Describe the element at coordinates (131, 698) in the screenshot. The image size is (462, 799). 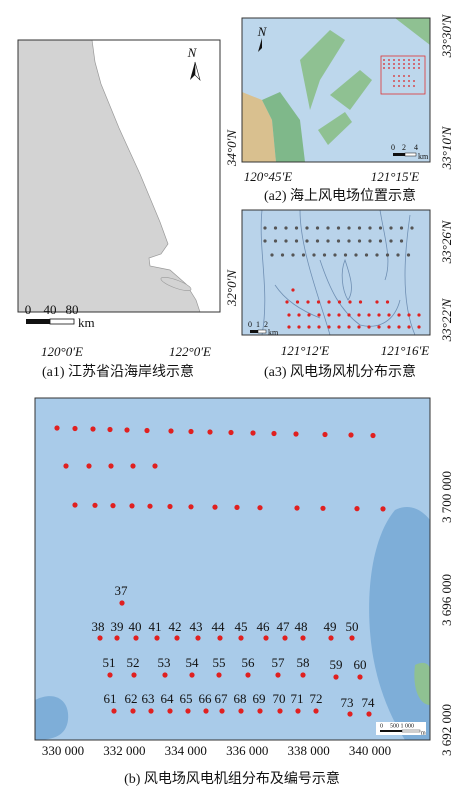
I see `turbine-id: 62` at that location.